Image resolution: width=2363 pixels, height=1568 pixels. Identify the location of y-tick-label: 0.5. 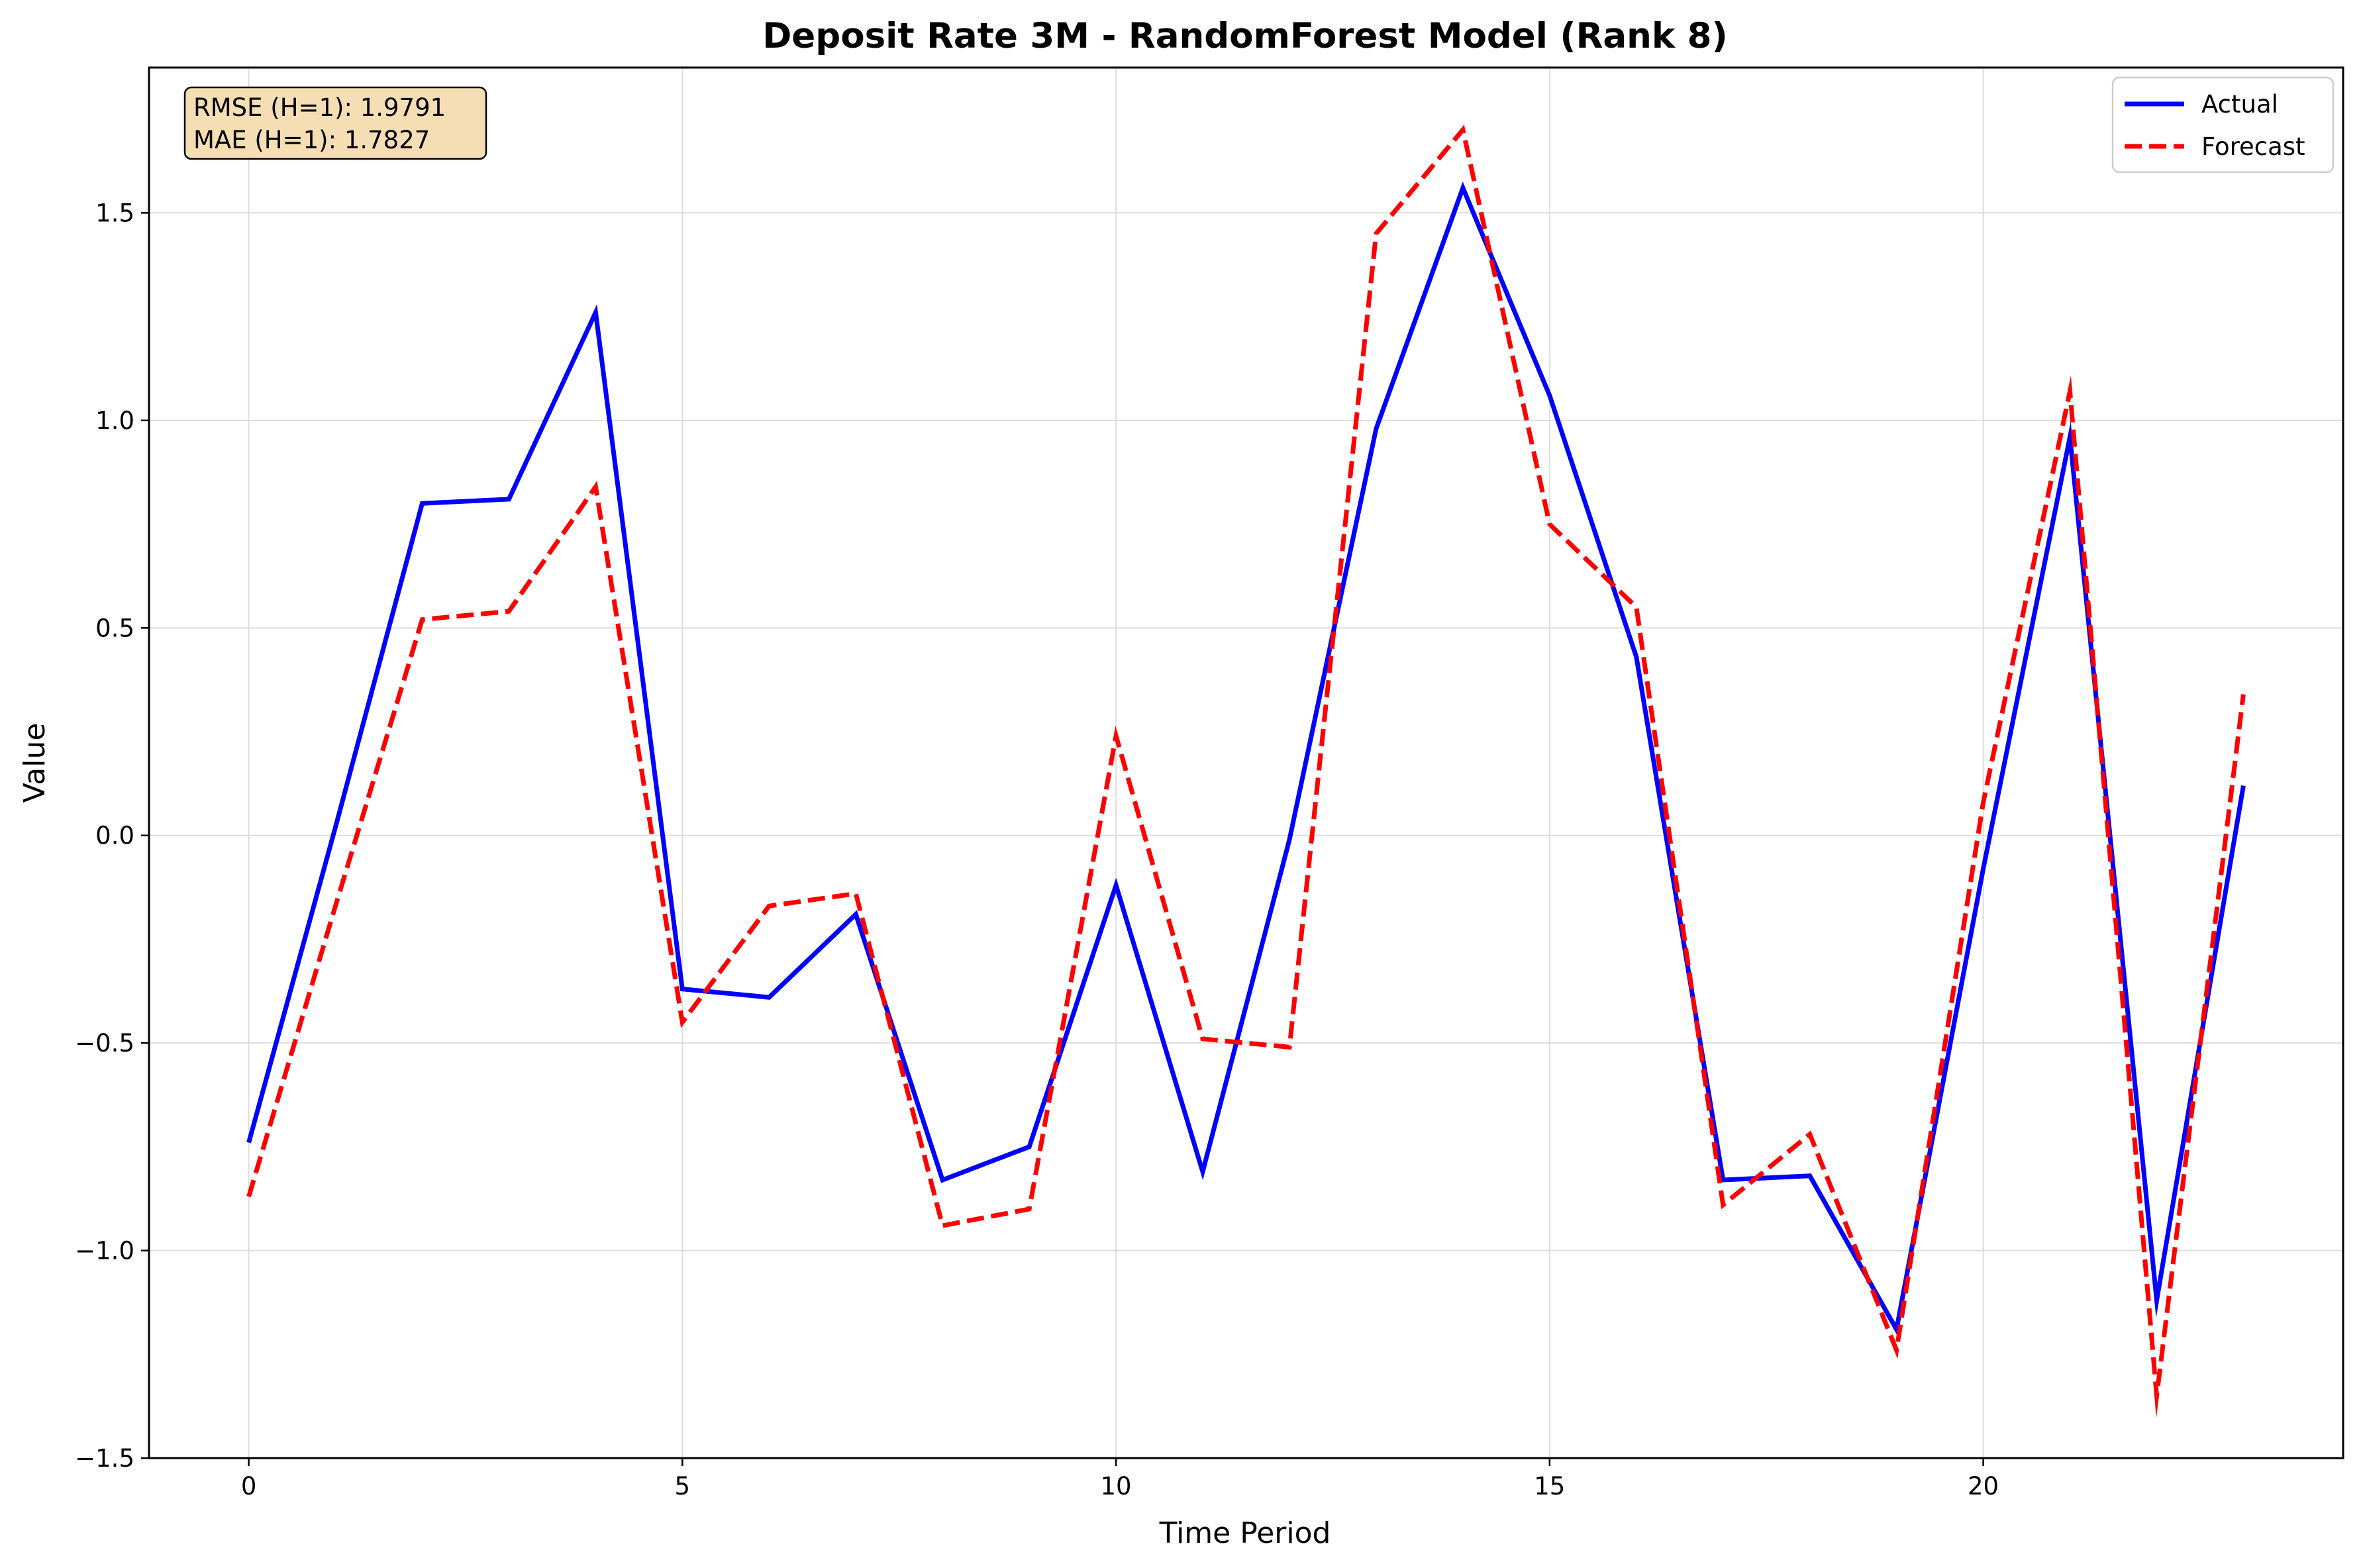
(114, 628).